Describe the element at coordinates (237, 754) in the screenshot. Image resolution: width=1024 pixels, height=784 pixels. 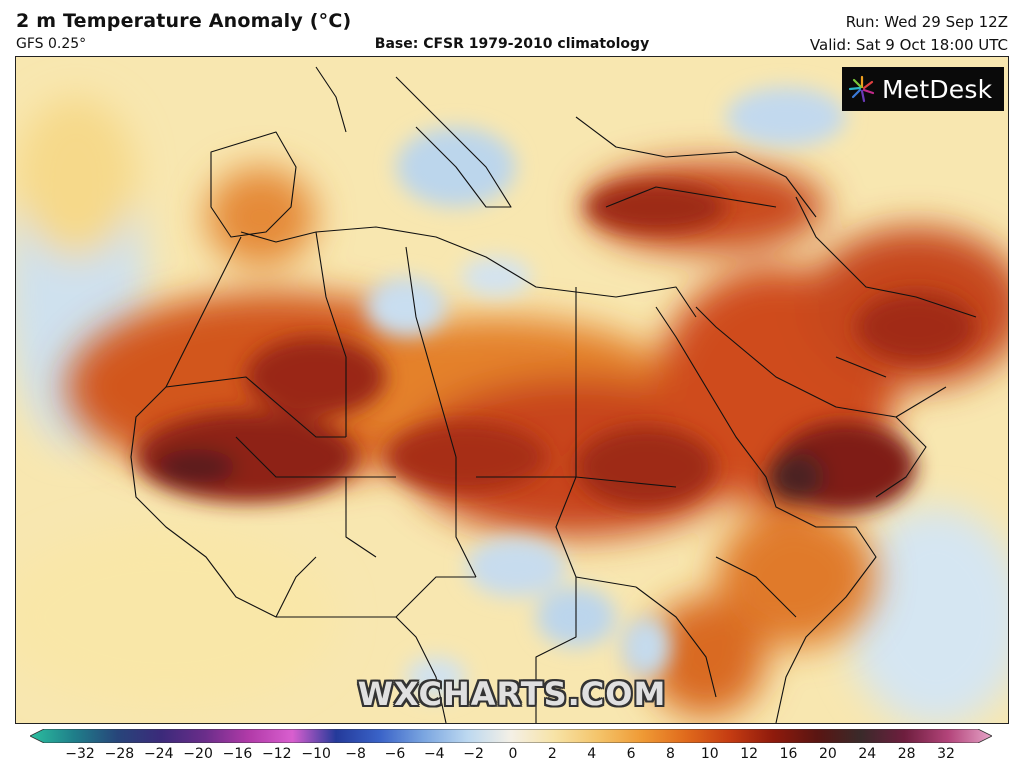
I see `colorbar-tick-label: −16` at that location.